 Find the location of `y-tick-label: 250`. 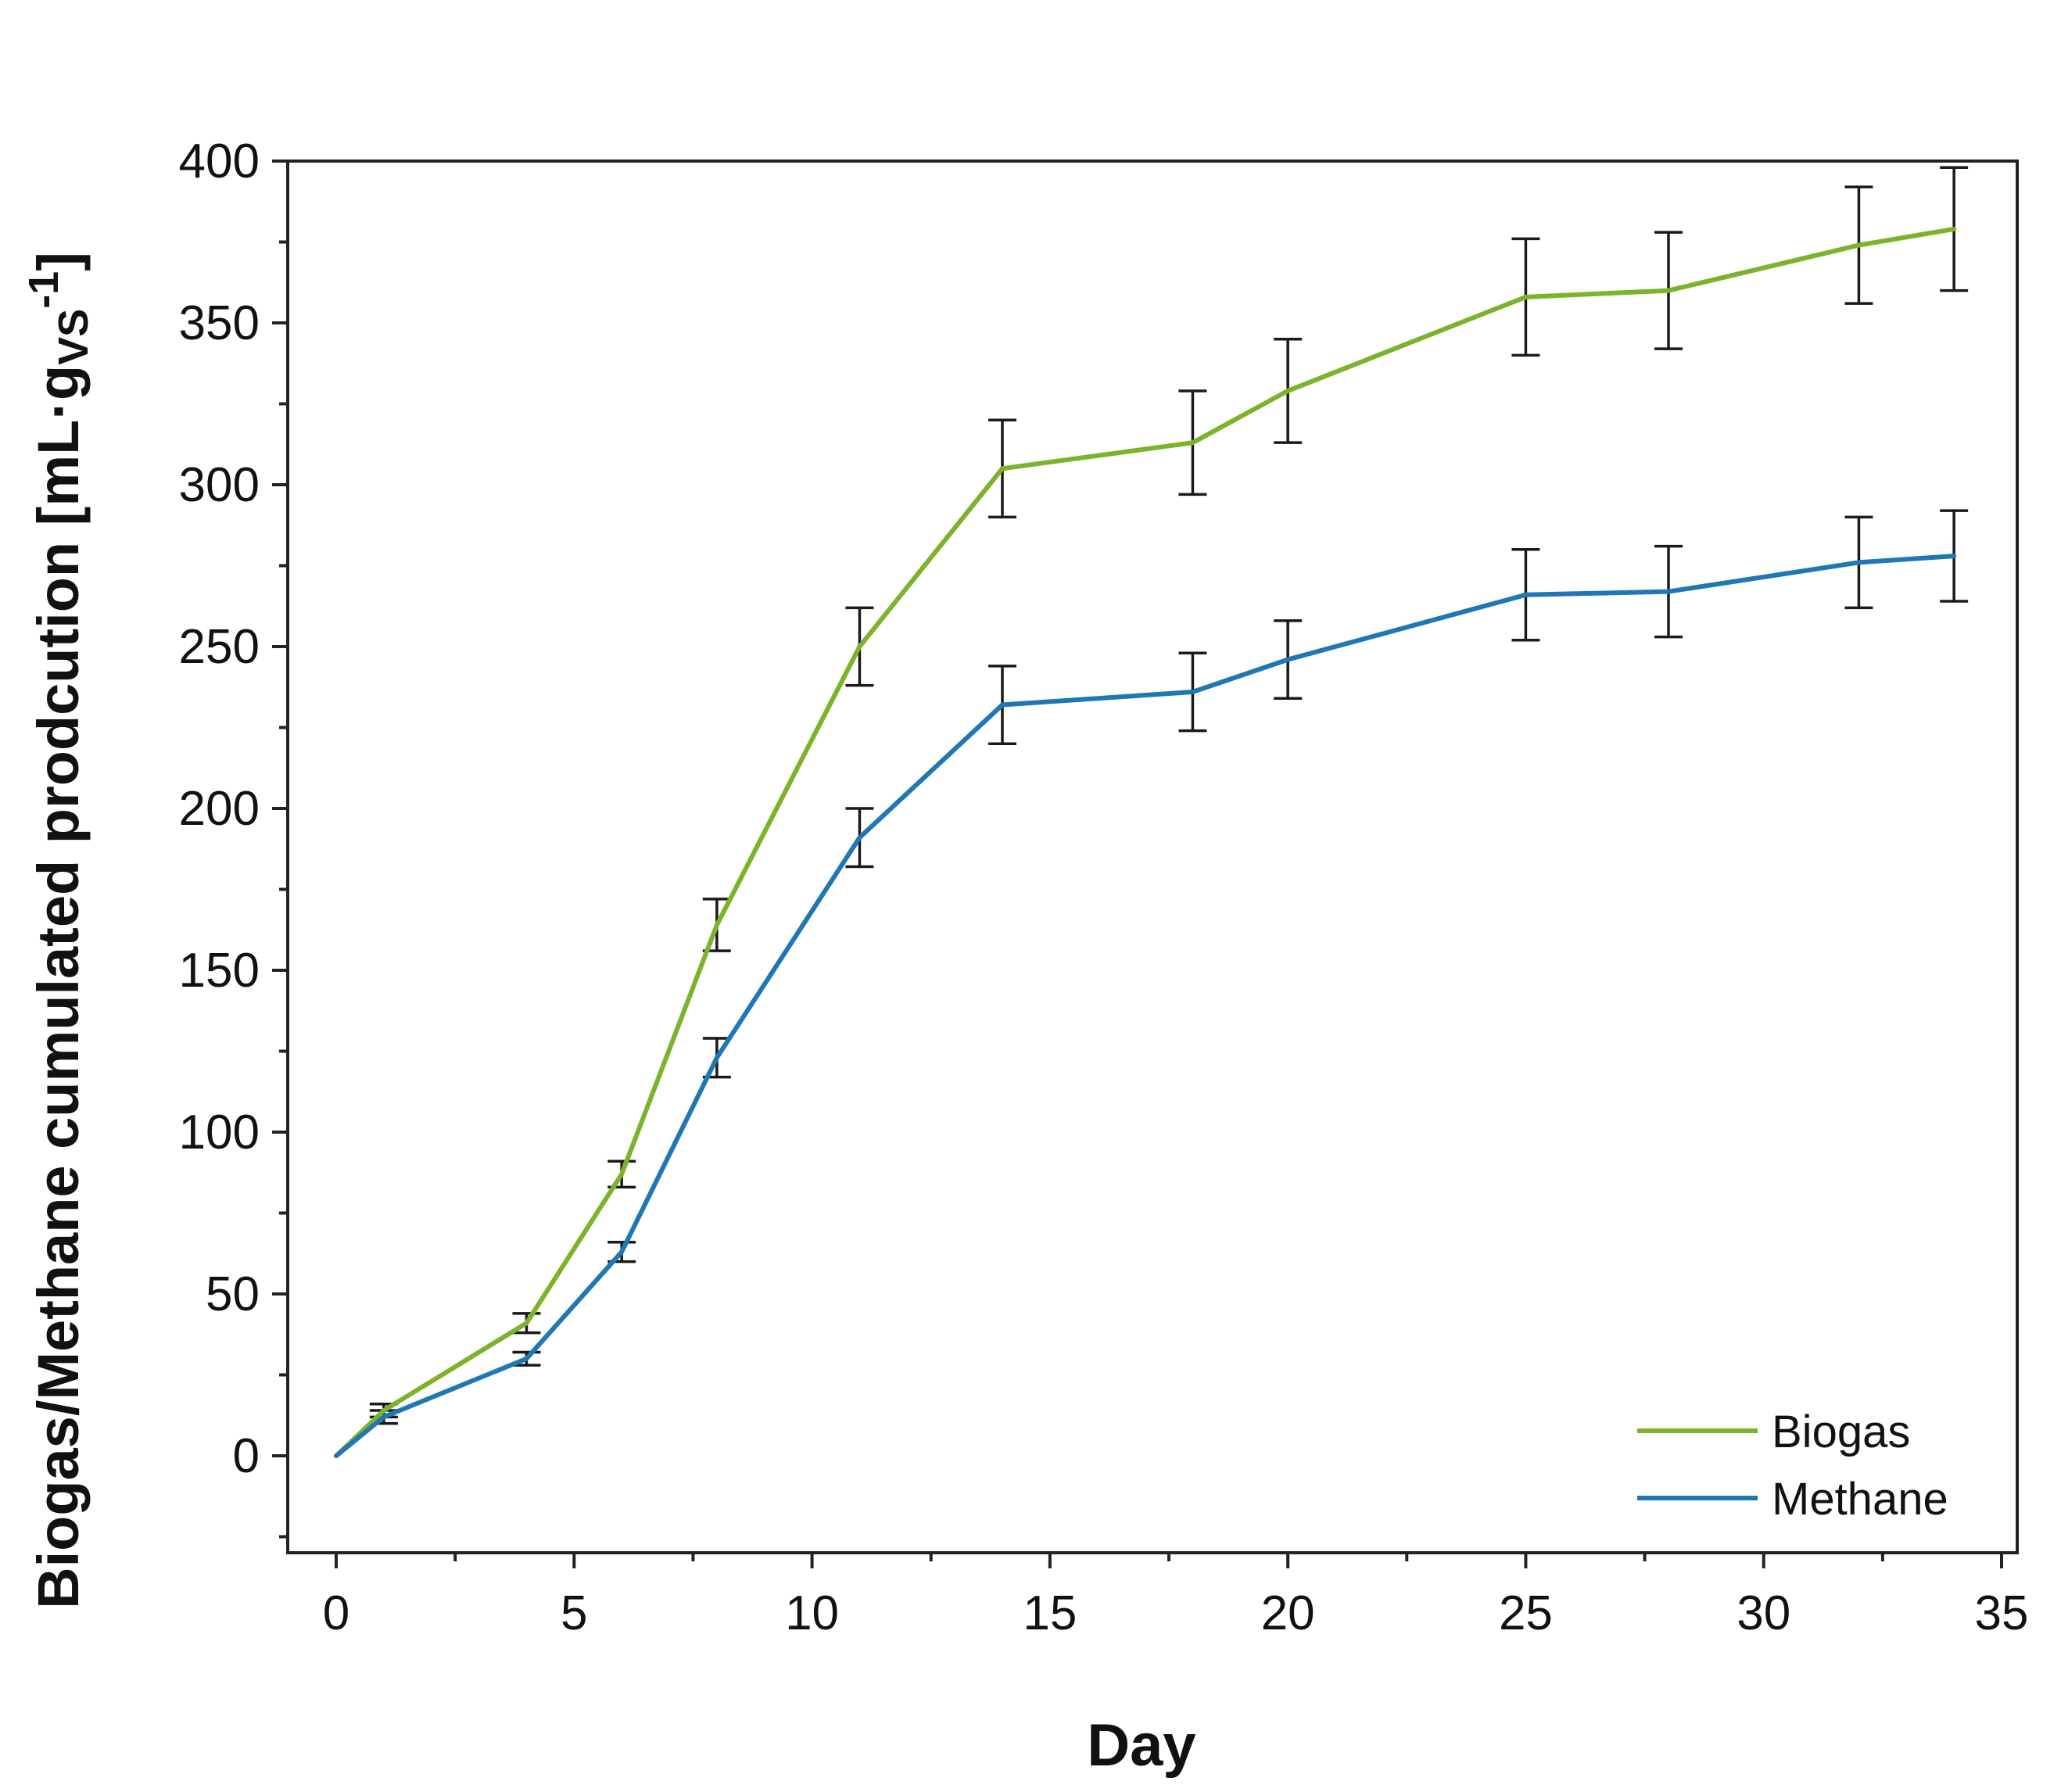

y-tick-label: 250 is located at coordinates (219, 647).